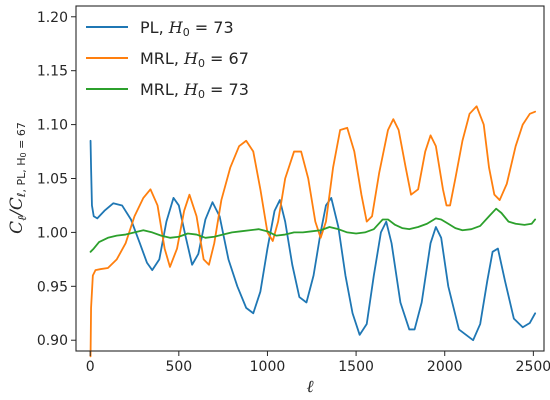 The image size is (550, 400). I want to click on x-tick-label-2: 1000, so click(268, 367).